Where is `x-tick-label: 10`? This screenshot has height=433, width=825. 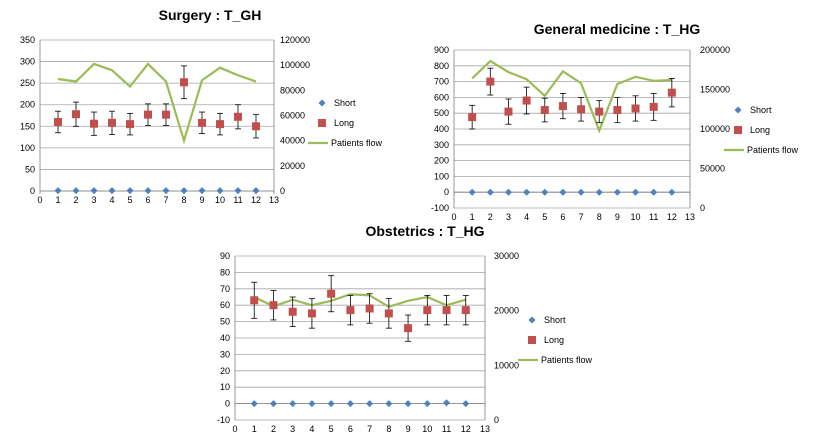 x-tick-label: 10 is located at coordinates (636, 217).